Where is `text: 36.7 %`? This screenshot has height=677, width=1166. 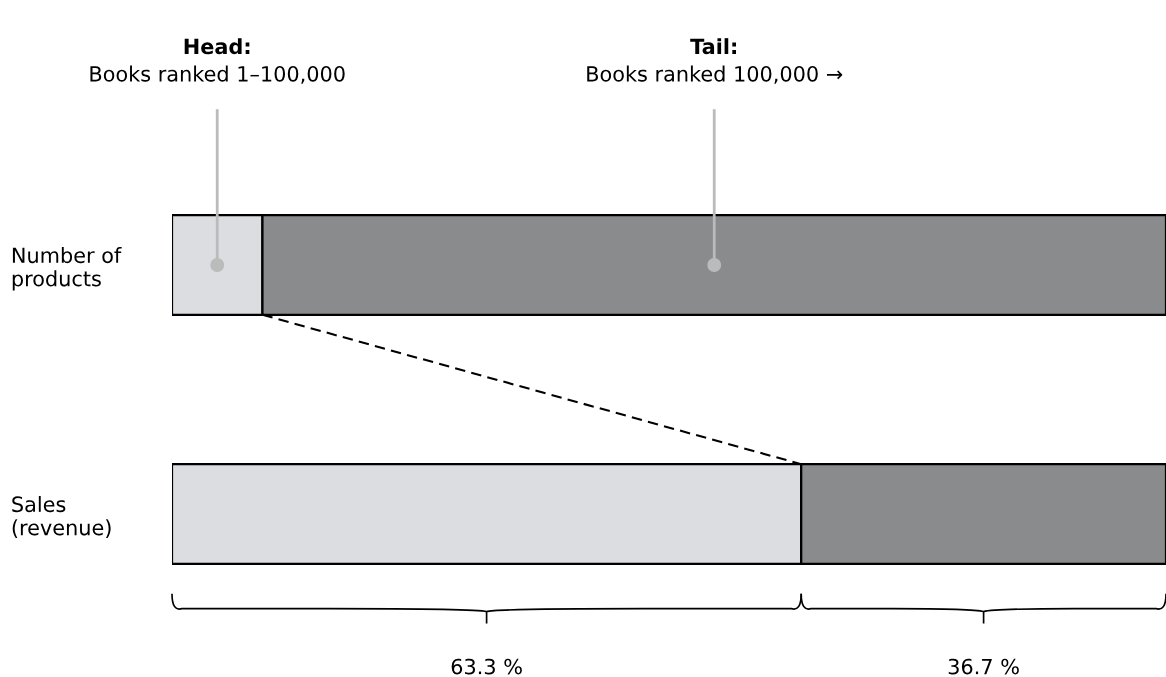
text: 36.7 % is located at coordinates (983, 666).